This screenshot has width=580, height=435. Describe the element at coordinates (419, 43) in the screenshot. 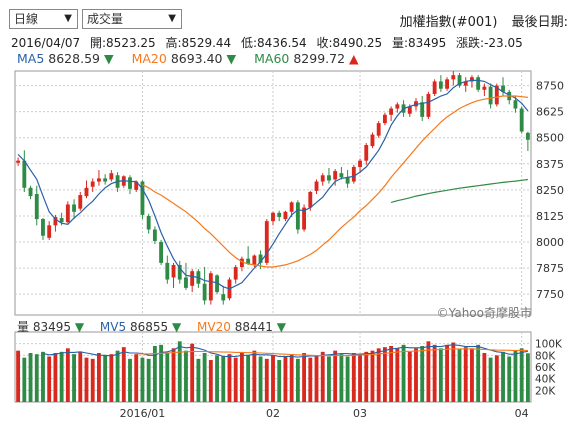

I see `ohlc-volume: 量:83495` at that location.